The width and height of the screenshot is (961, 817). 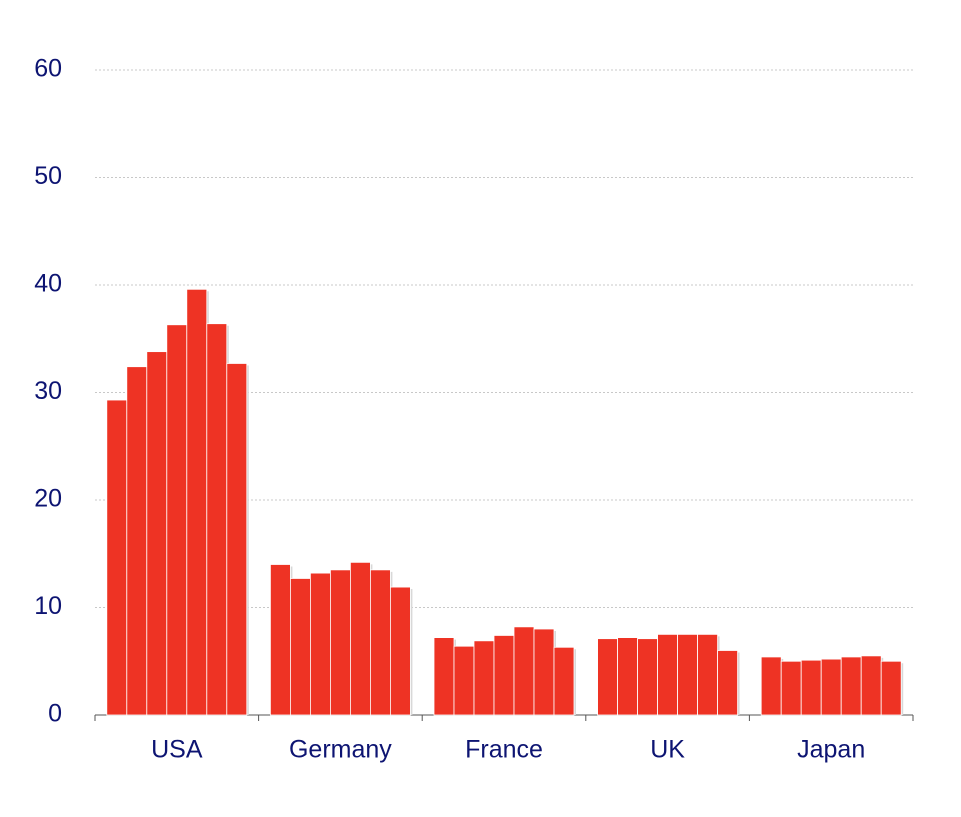 What do you see at coordinates (48, 69) in the screenshot?
I see `y-tick-label: 60` at bounding box center [48, 69].